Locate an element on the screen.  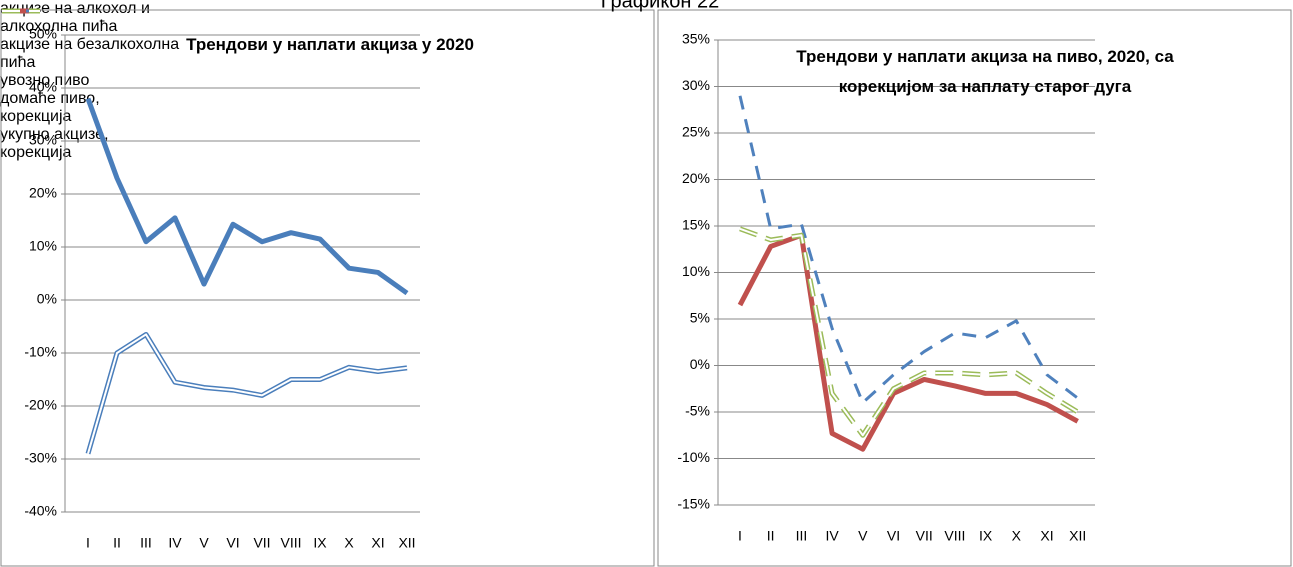
y-tick-label: 15% is located at coordinates (696, 225).